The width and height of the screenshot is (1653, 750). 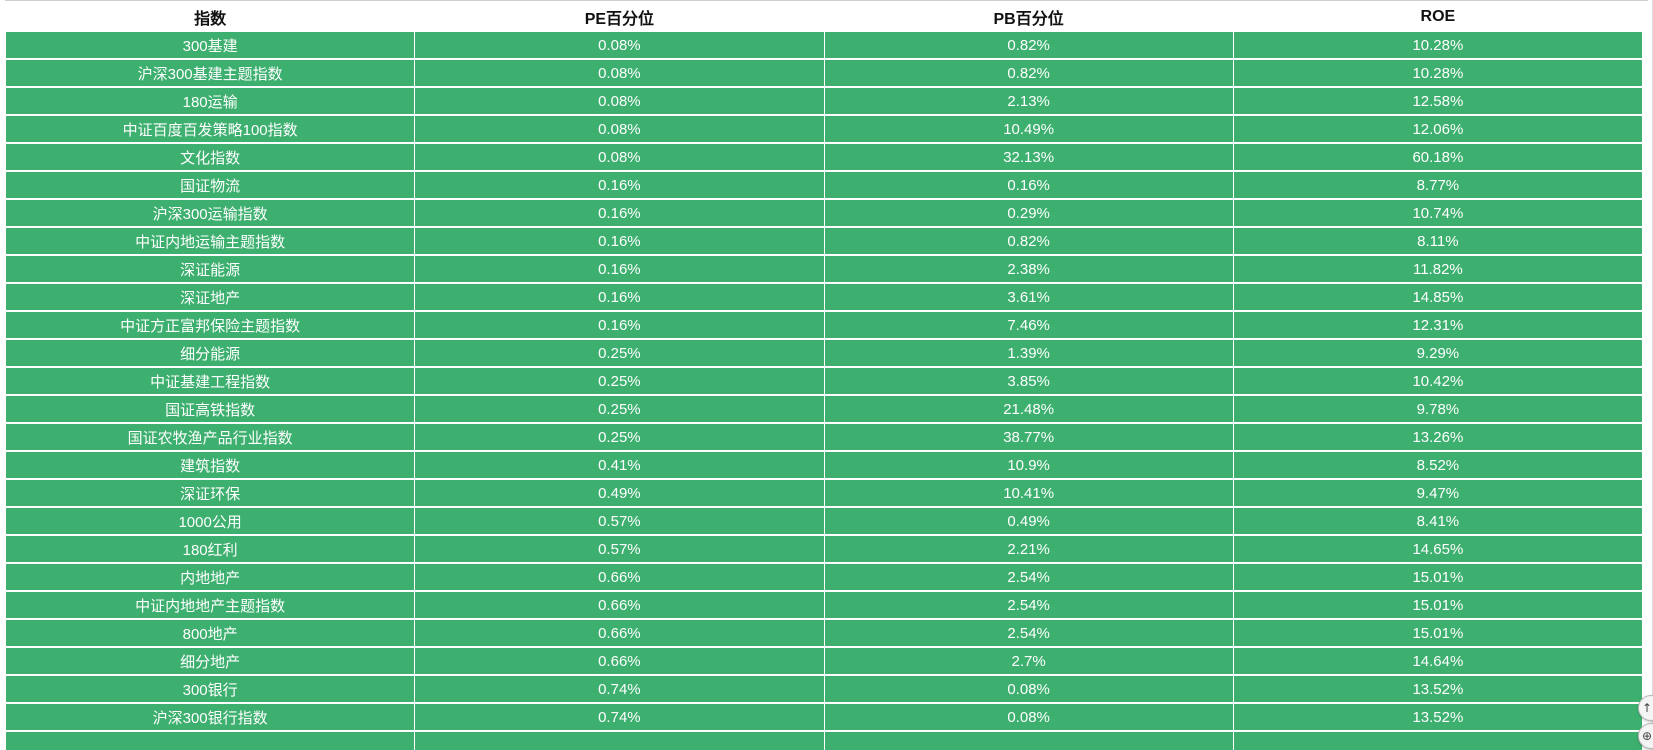 What do you see at coordinates (1437, 741) in the screenshot?
I see `cell-roe` at bounding box center [1437, 741].